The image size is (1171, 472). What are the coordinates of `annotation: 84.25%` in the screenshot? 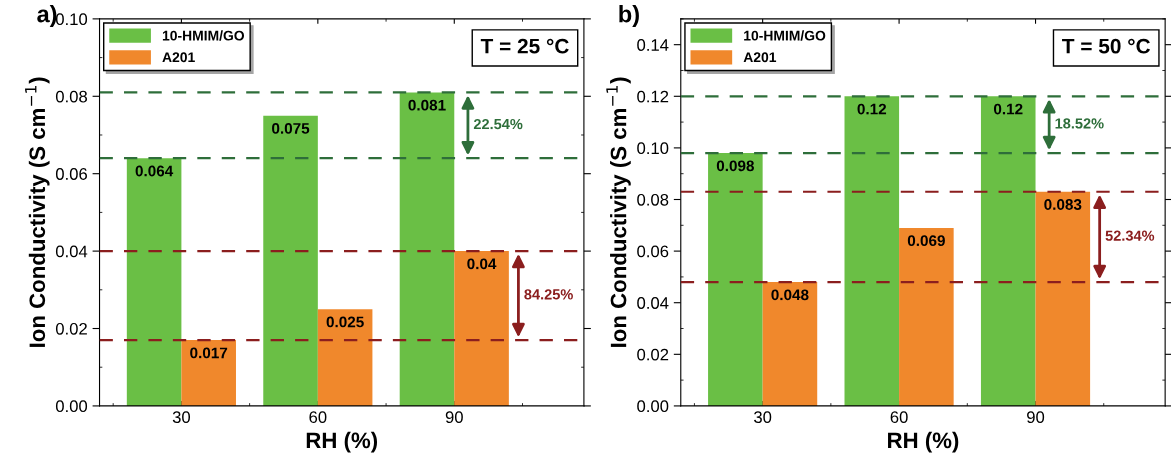 It's located at (548, 294).